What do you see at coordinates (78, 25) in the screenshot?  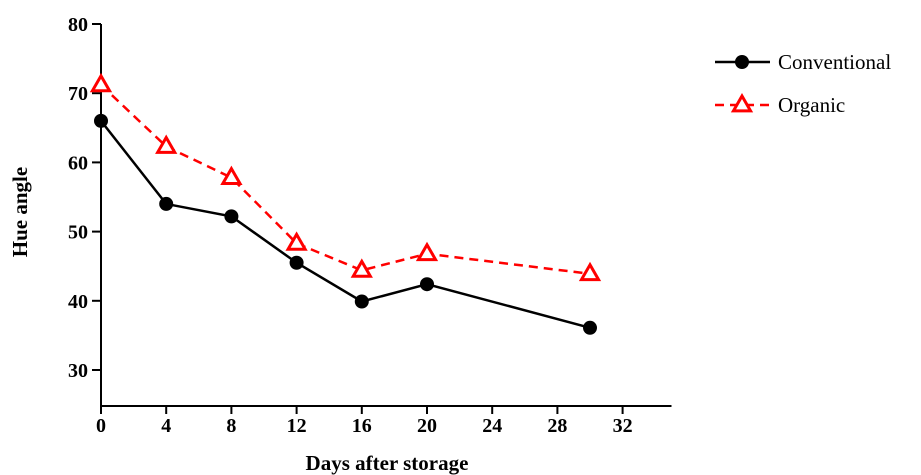 I see `y-tick-label: 80` at bounding box center [78, 25].